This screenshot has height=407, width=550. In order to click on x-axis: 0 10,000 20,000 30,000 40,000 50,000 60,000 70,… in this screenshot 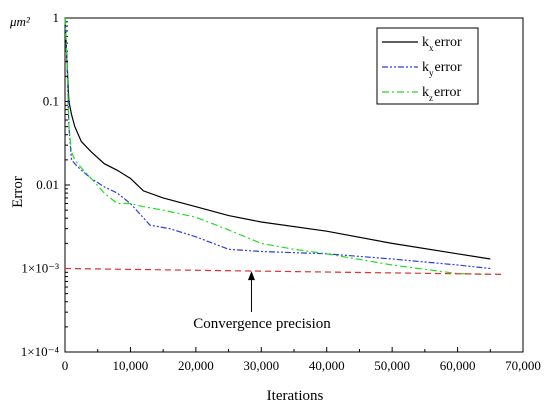, I will do `click(301, 360)`.